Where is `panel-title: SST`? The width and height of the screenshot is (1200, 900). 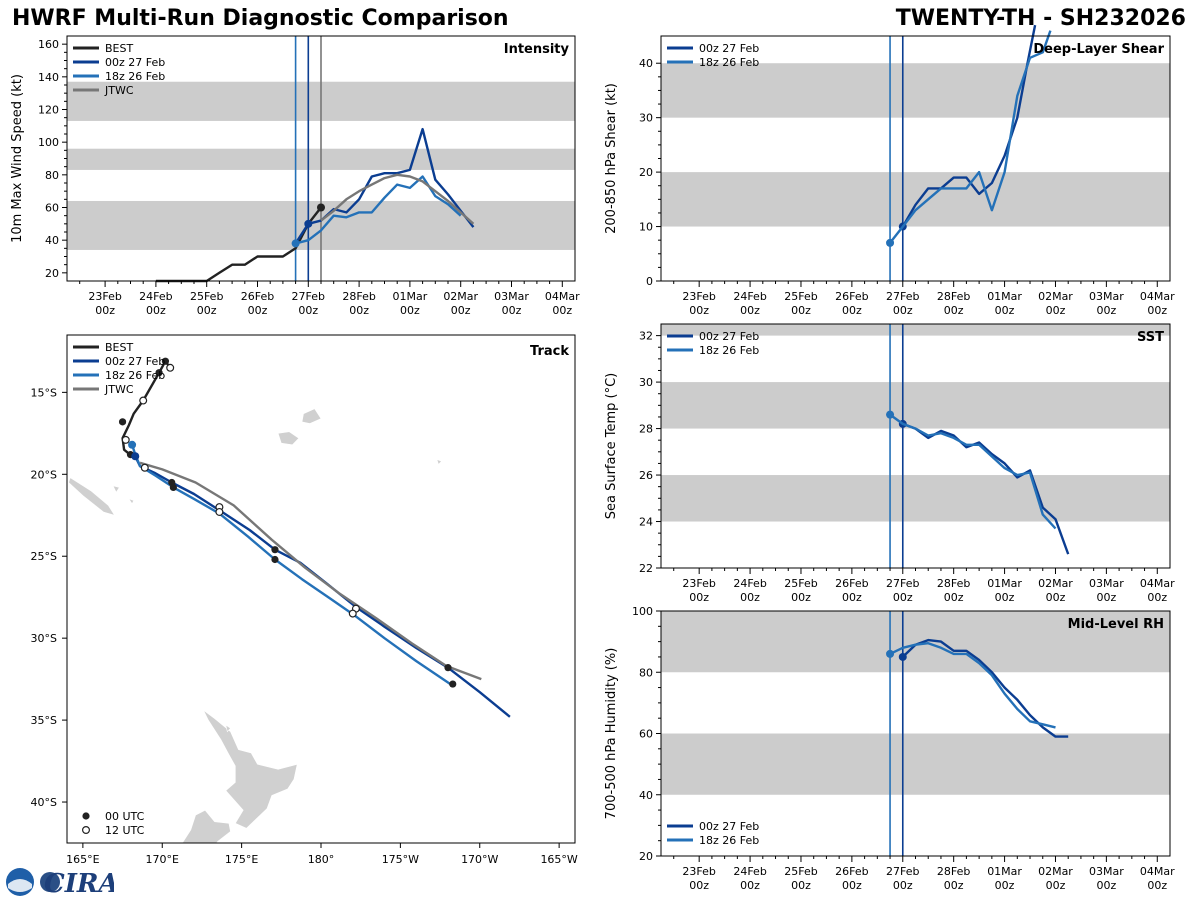
panel-title: SST is located at coordinates (1150, 337).